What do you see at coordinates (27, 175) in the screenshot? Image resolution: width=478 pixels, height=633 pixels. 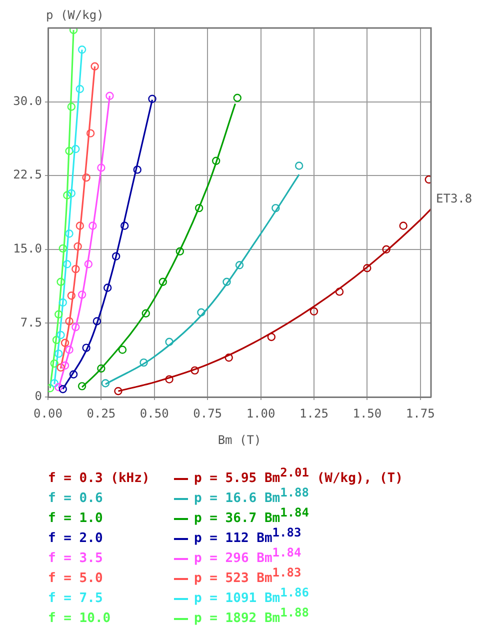 I see `y-tick-label: 22.5` at bounding box center [27, 175].